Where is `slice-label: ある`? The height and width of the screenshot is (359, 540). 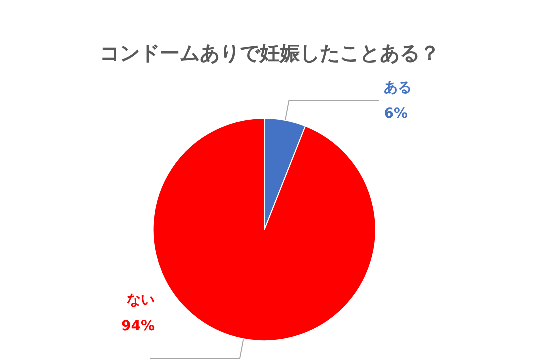
slice-label: ある is located at coordinates (398, 88).